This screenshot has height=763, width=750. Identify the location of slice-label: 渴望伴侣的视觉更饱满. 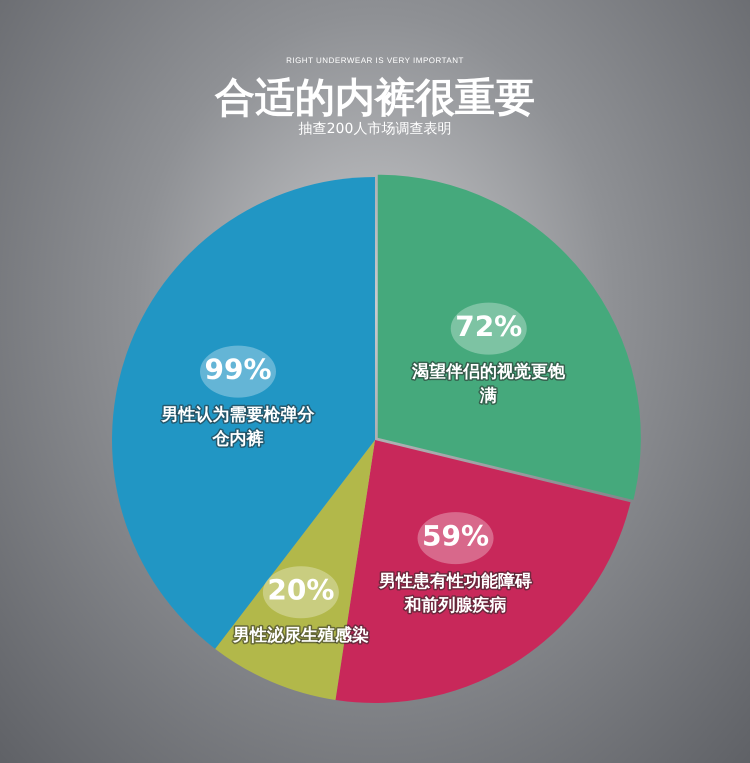
(488, 384).